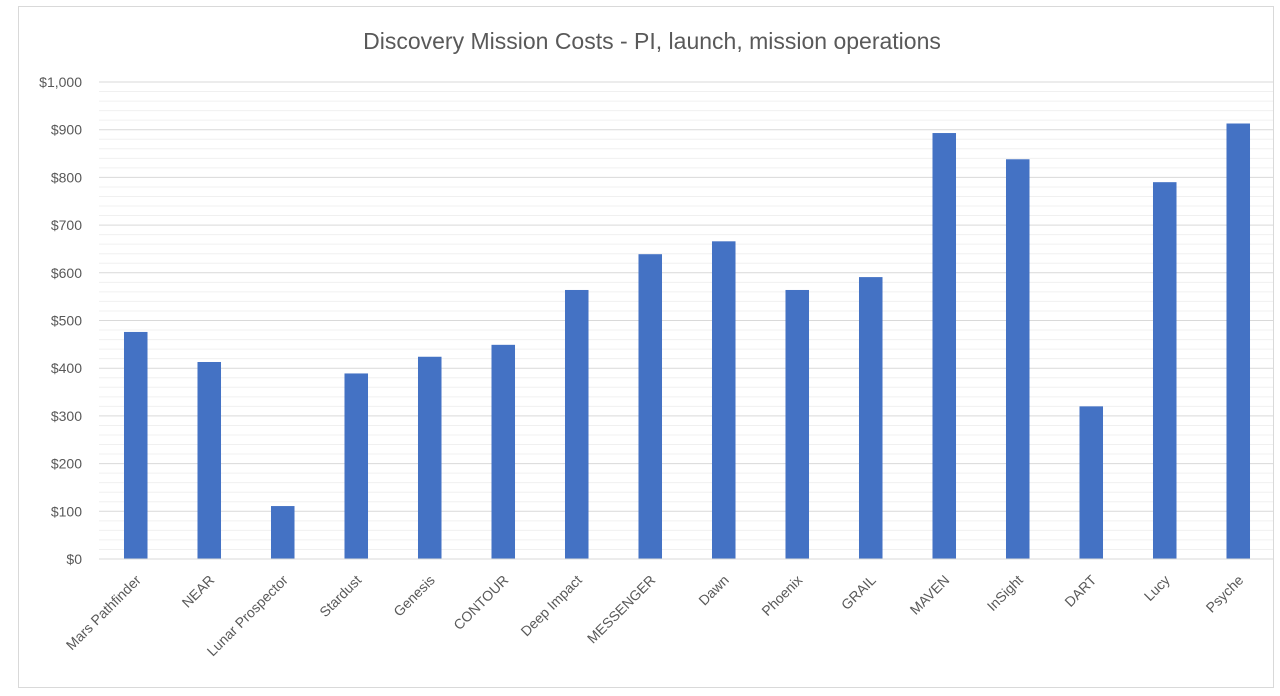  Describe the element at coordinates (60, 82) in the screenshot. I see `y-tick-label: $1,000` at that location.